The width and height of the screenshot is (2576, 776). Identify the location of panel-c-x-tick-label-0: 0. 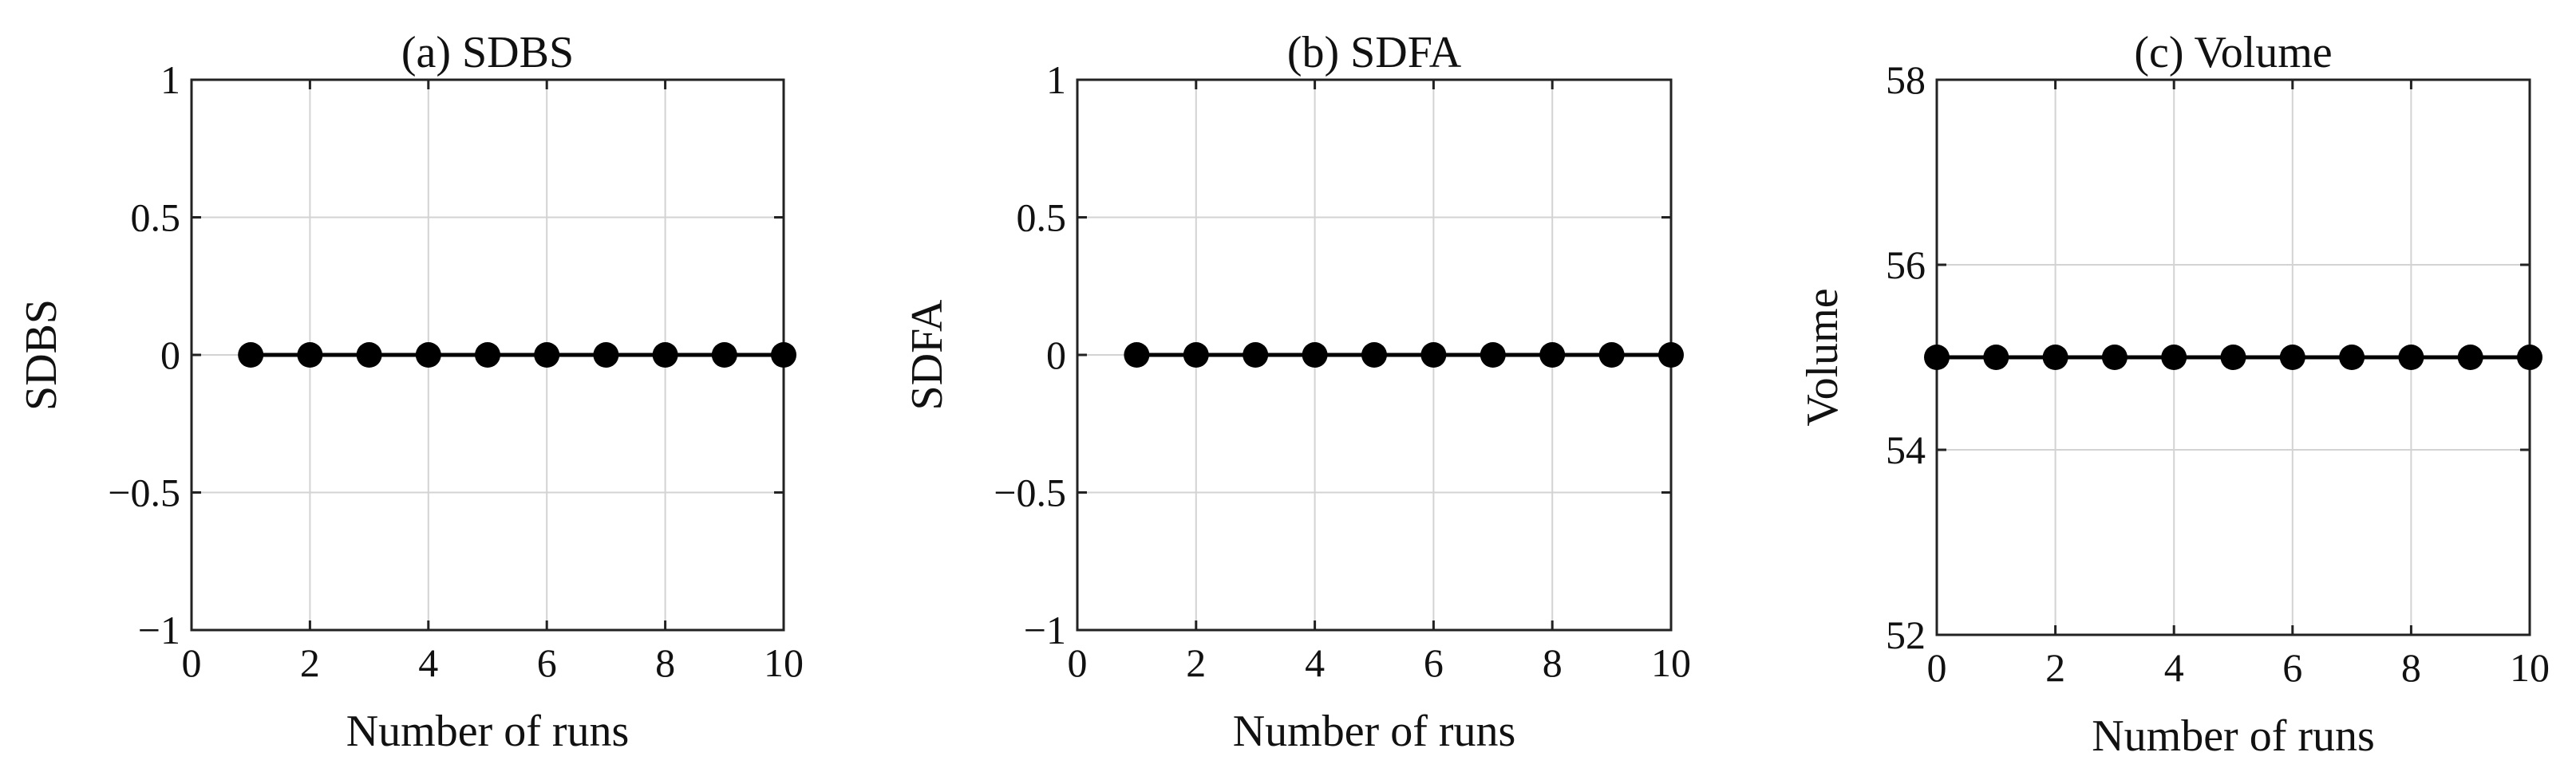
(1937, 667).